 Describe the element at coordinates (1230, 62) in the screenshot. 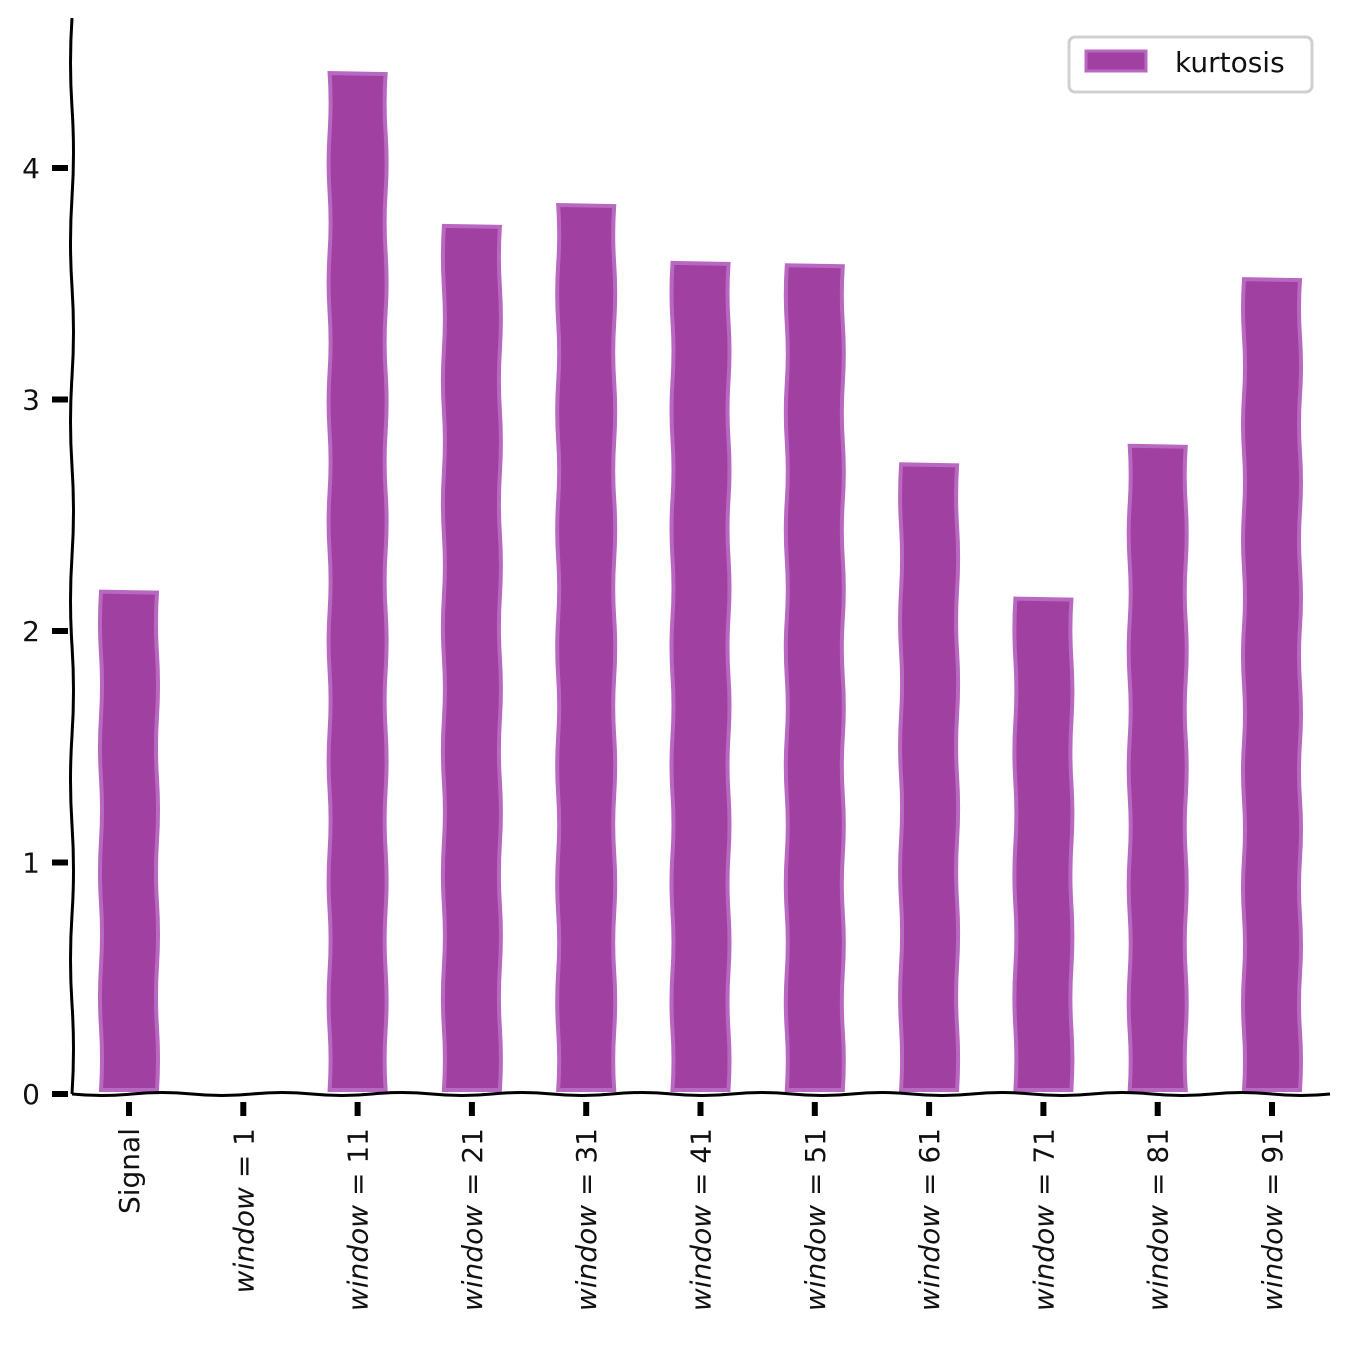

I see `legend-label: kurtosis` at that location.